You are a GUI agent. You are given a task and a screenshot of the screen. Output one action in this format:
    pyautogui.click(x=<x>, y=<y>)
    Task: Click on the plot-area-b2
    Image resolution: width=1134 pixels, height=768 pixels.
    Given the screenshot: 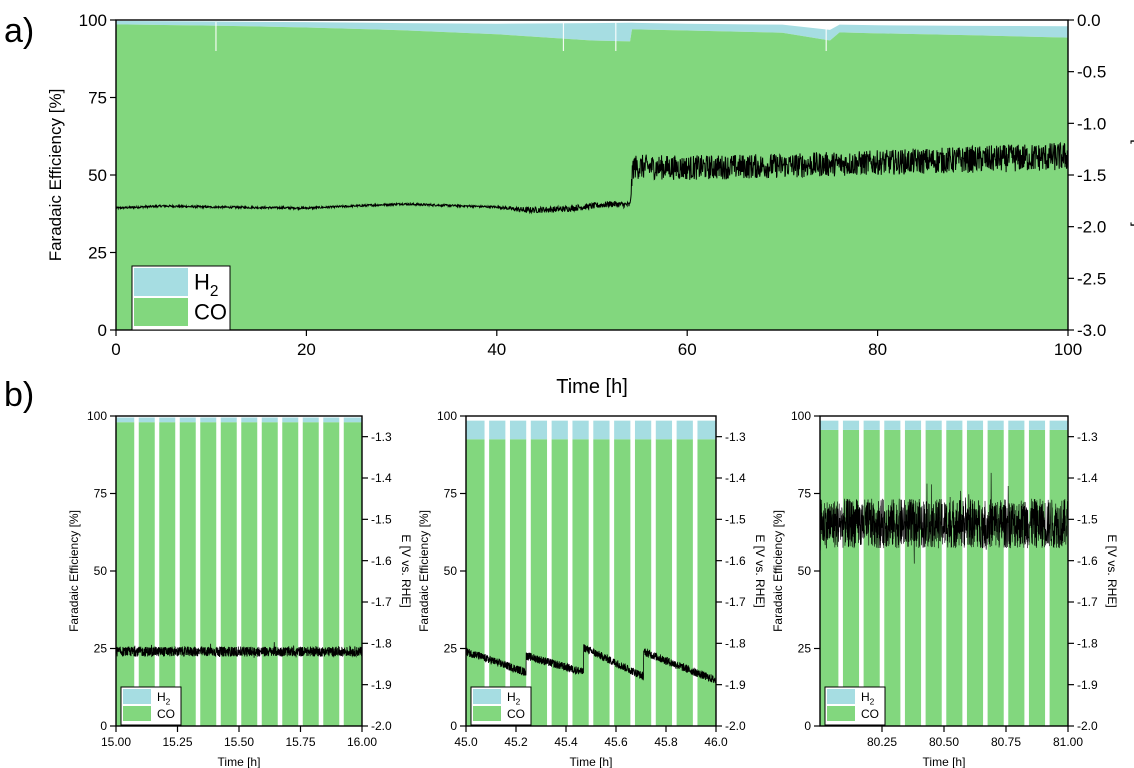 What is the action you would take?
    pyautogui.click(x=591, y=573)
    